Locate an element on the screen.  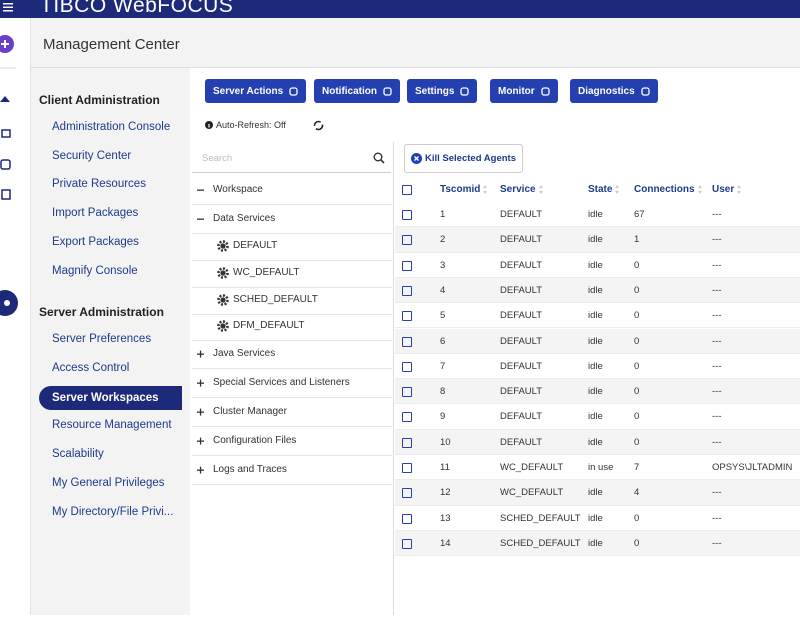
tree-minus-icon is located at coordinates (201, 219).